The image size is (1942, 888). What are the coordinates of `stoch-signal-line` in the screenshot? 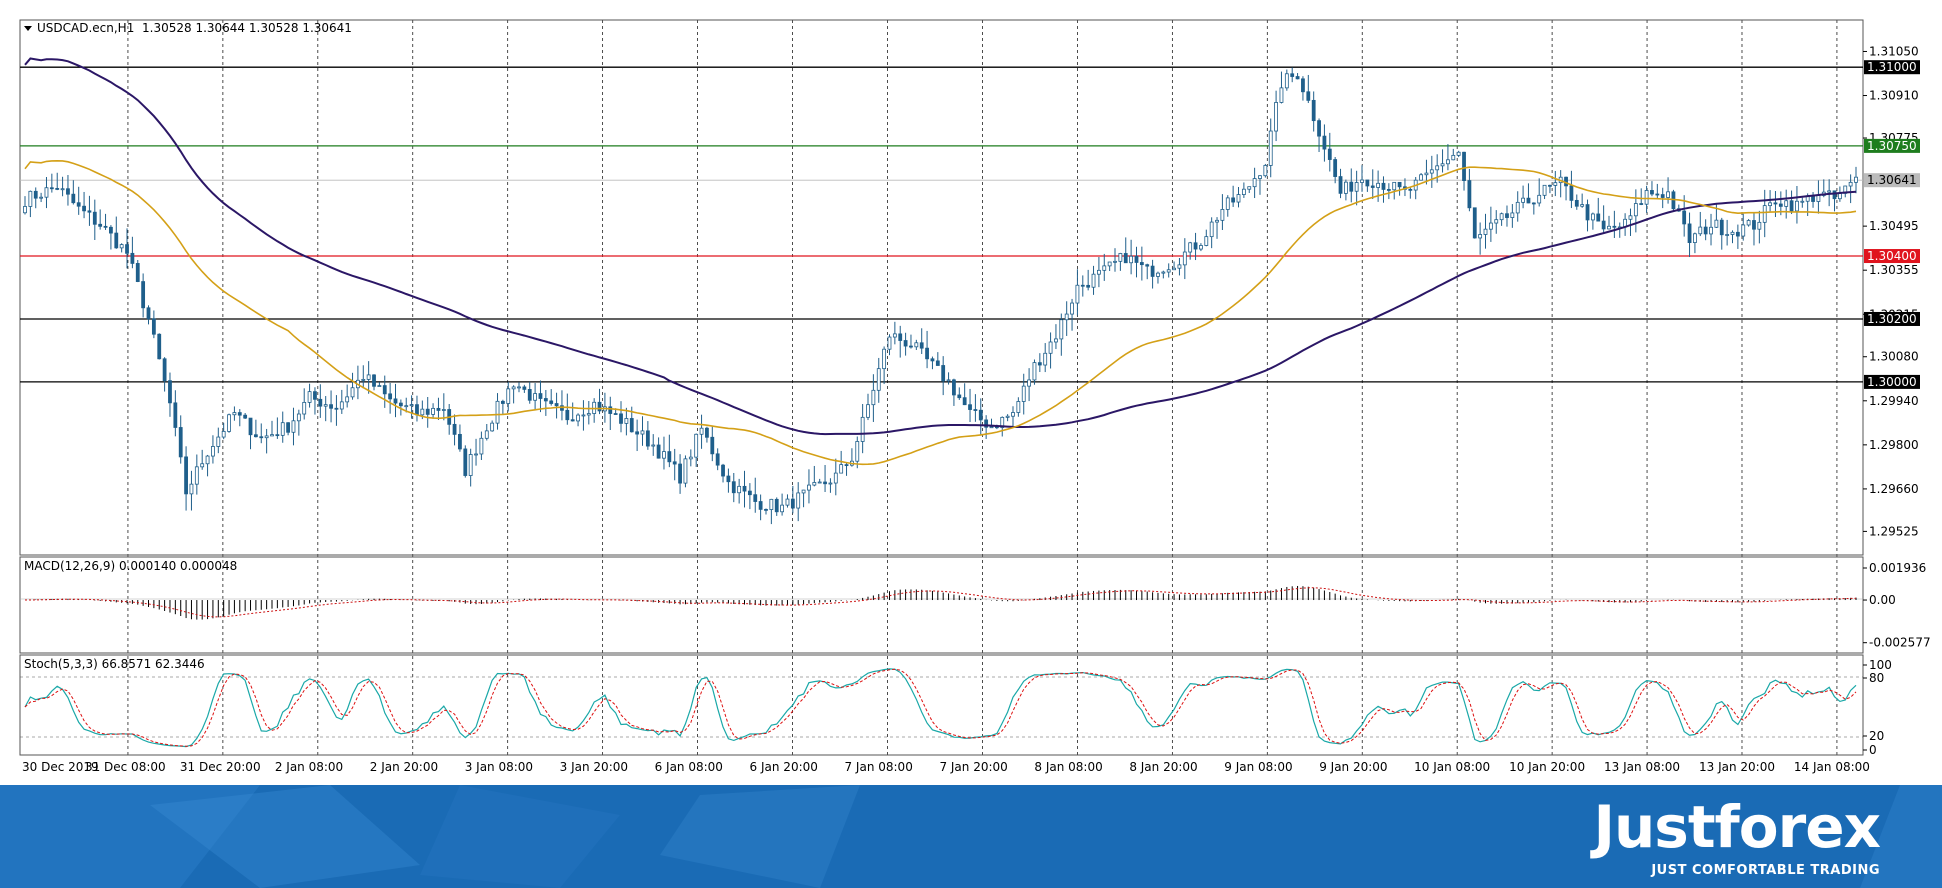 It's located at (940, 707).